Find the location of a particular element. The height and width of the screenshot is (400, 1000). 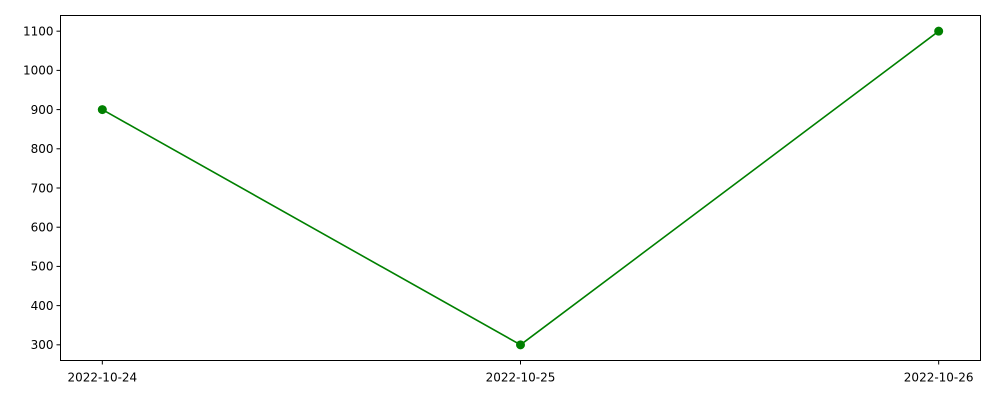

y-axis-ticks: 300 400 500 600 700 800 900 1000 1100 is located at coordinates (42, 188).